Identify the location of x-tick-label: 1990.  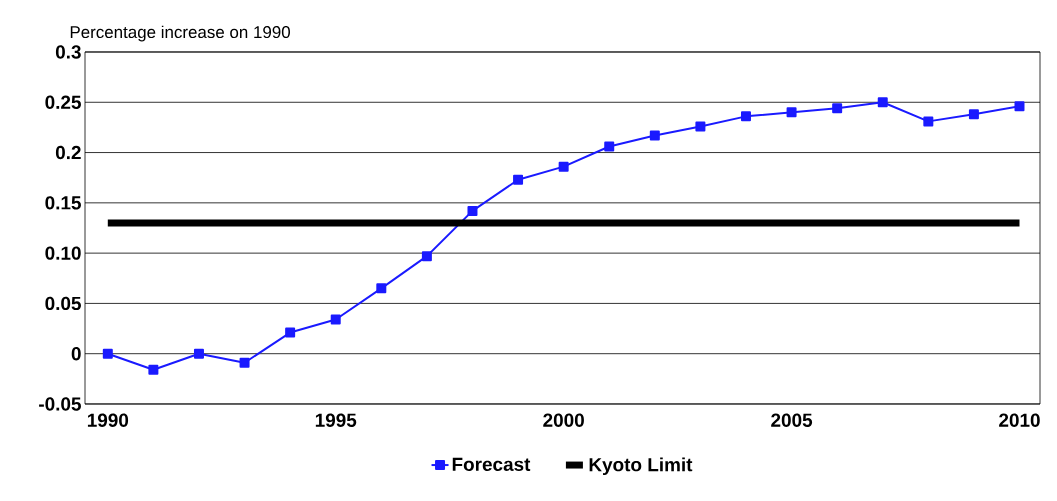
(108, 420).